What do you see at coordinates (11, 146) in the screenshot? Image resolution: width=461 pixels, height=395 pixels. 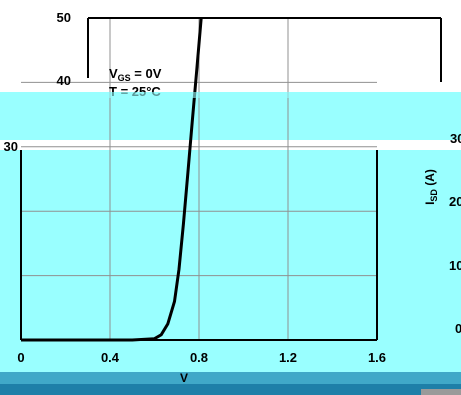 I see `y-tick-label-30: 30` at bounding box center [11, 146].